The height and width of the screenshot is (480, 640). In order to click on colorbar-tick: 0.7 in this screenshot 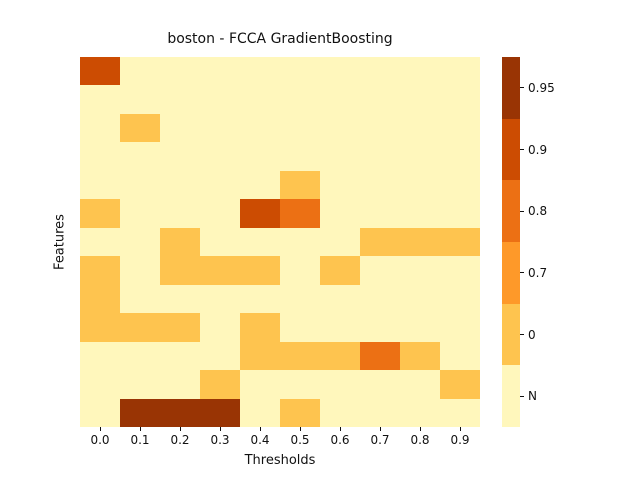, I will do `click(533, 273)`.